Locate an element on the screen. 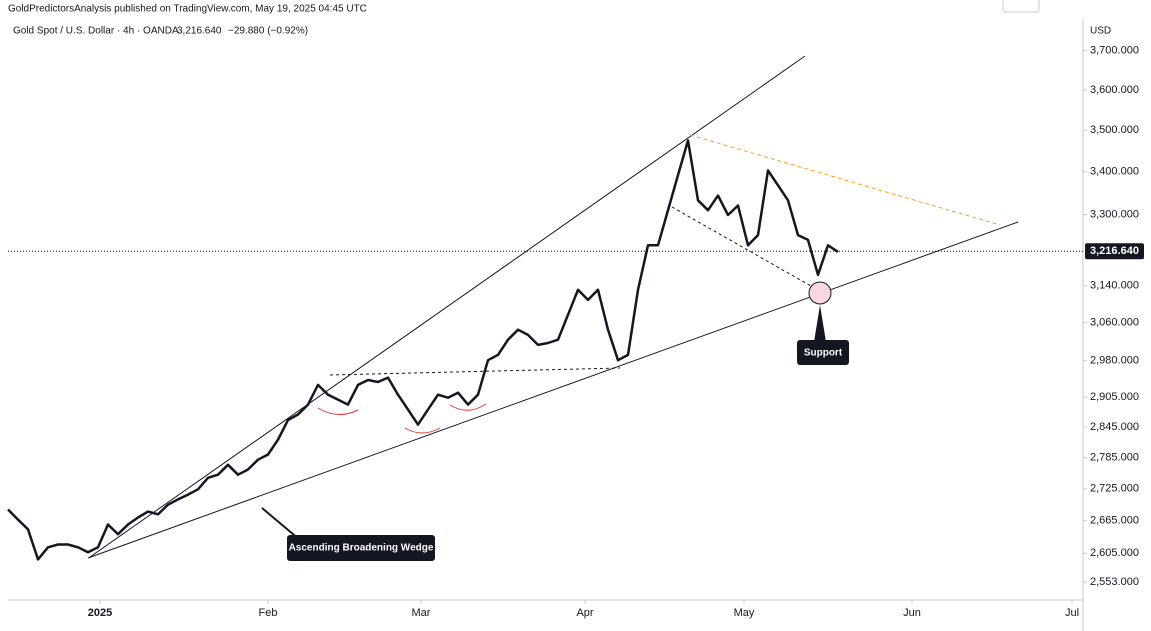  x-tick-label: Feb is located at coordinates (268, 613).